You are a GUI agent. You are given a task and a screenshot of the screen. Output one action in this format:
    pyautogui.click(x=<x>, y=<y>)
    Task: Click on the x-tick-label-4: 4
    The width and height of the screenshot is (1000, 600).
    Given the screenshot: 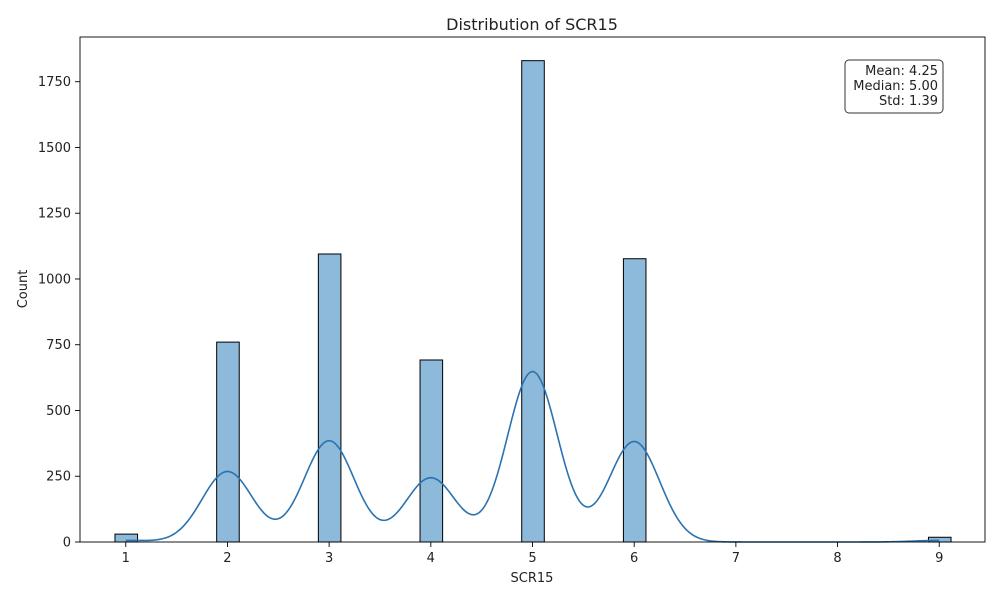 What is the action you would take?
    pyautogui.click(x=431, y=558)
    